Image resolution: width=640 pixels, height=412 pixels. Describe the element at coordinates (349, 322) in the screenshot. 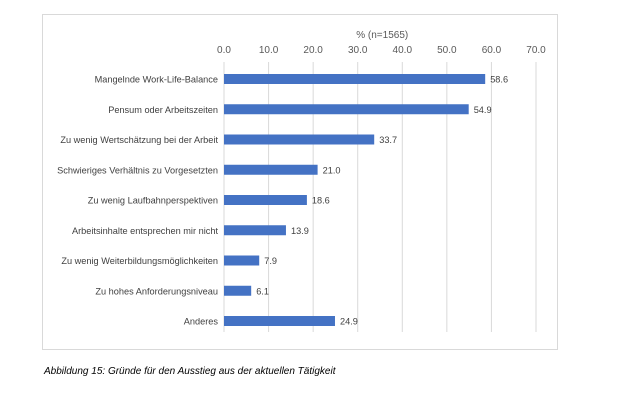

I see `data-label: 24.9` at that location.